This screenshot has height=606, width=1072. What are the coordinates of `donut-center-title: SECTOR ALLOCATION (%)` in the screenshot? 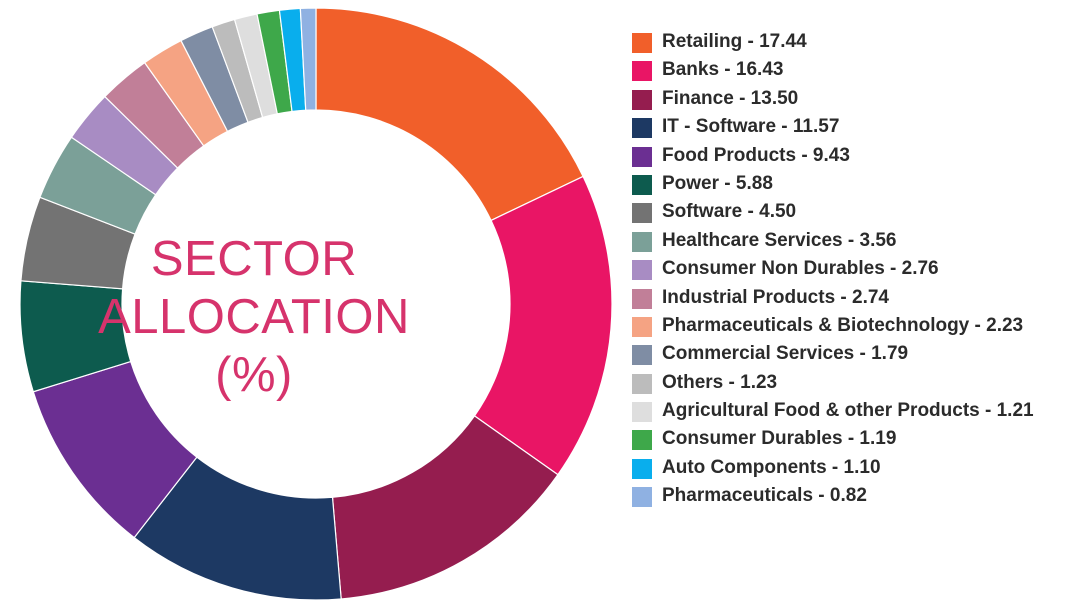 It's located at (254, 317).